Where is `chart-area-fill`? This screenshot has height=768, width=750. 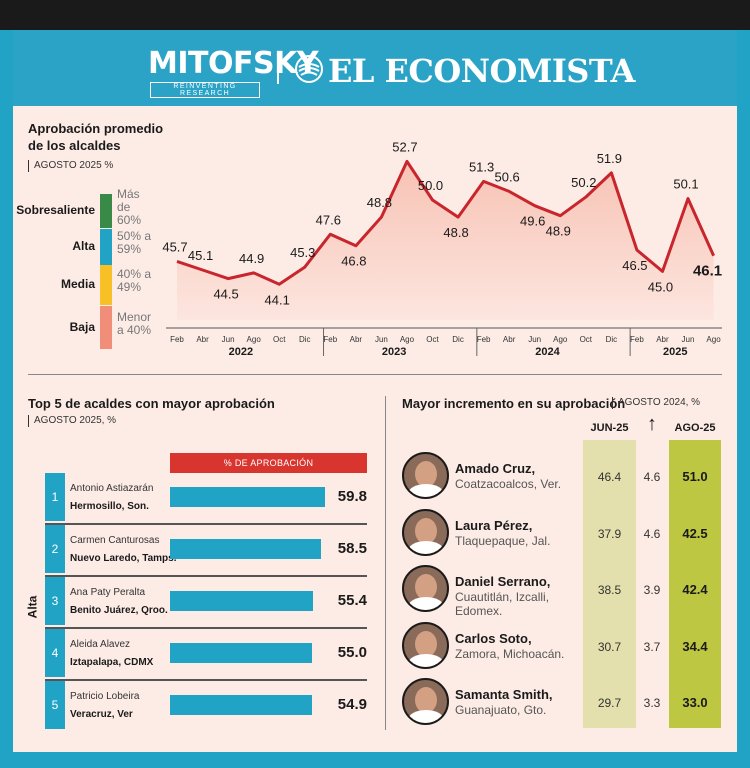
chart-area-fill is located at coordinates (445, 240).